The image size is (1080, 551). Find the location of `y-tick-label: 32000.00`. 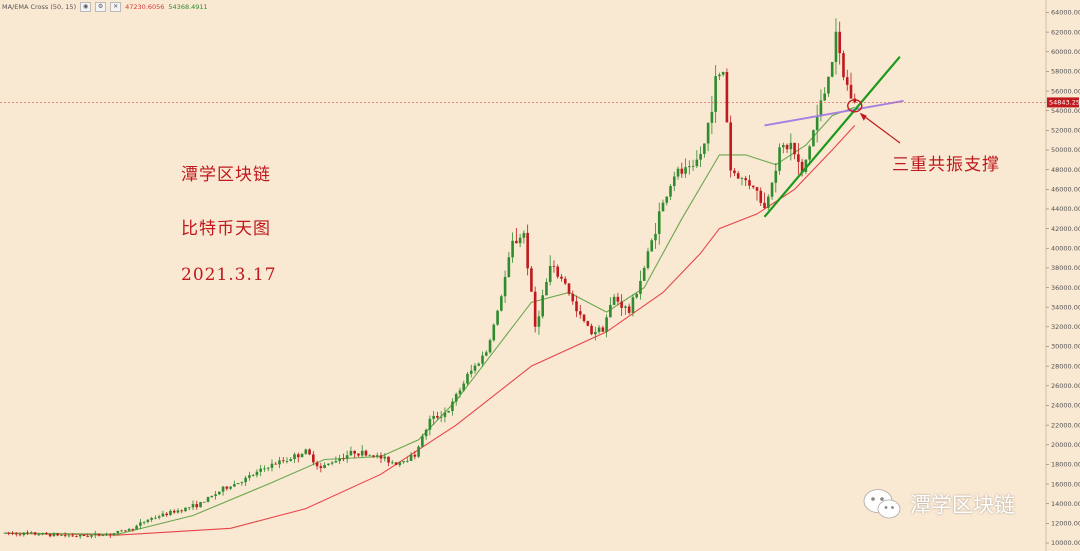

y-tick-label: 32000.00 is located at coordinates (1065, 327).